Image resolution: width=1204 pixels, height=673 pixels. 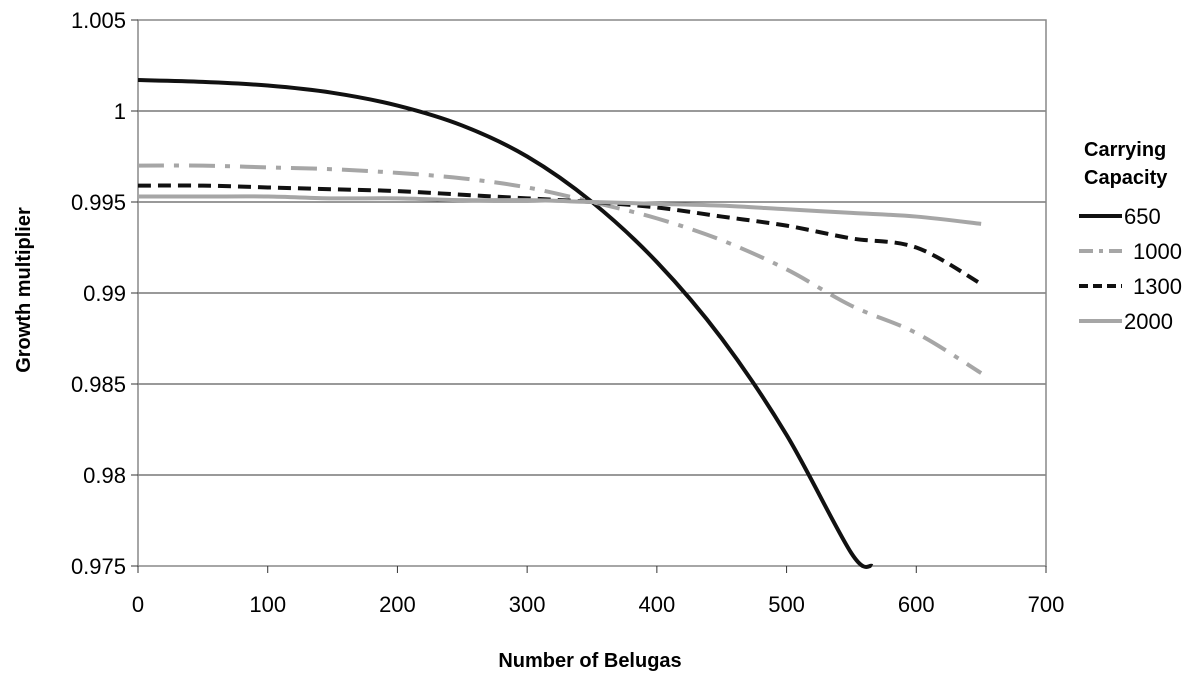 I want to click on y-tick-label-0: 0.975, so click(x=98, y=566).